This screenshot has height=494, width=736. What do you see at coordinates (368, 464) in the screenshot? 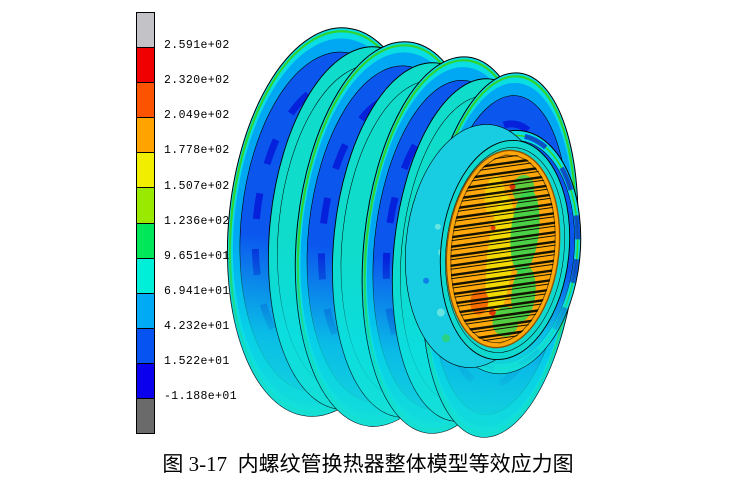
I see `figure-caption: 图 3-17 内螺纹管换热器整体模型等效应力图` at bounding box center [368, 464].